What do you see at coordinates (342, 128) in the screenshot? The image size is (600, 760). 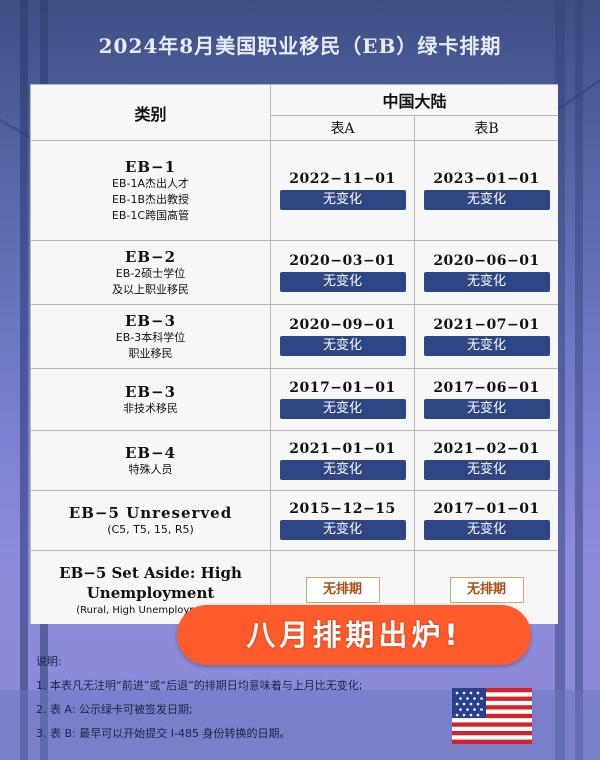 I see `col-a-header: 表A` at bounding box center [342, 128].